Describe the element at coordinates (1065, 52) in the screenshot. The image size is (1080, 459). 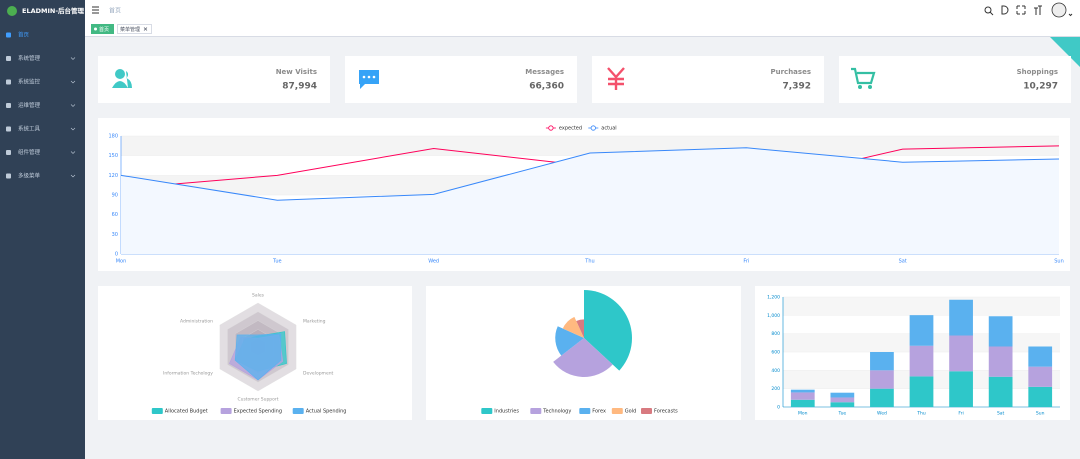
I see `github-corner` at that location.